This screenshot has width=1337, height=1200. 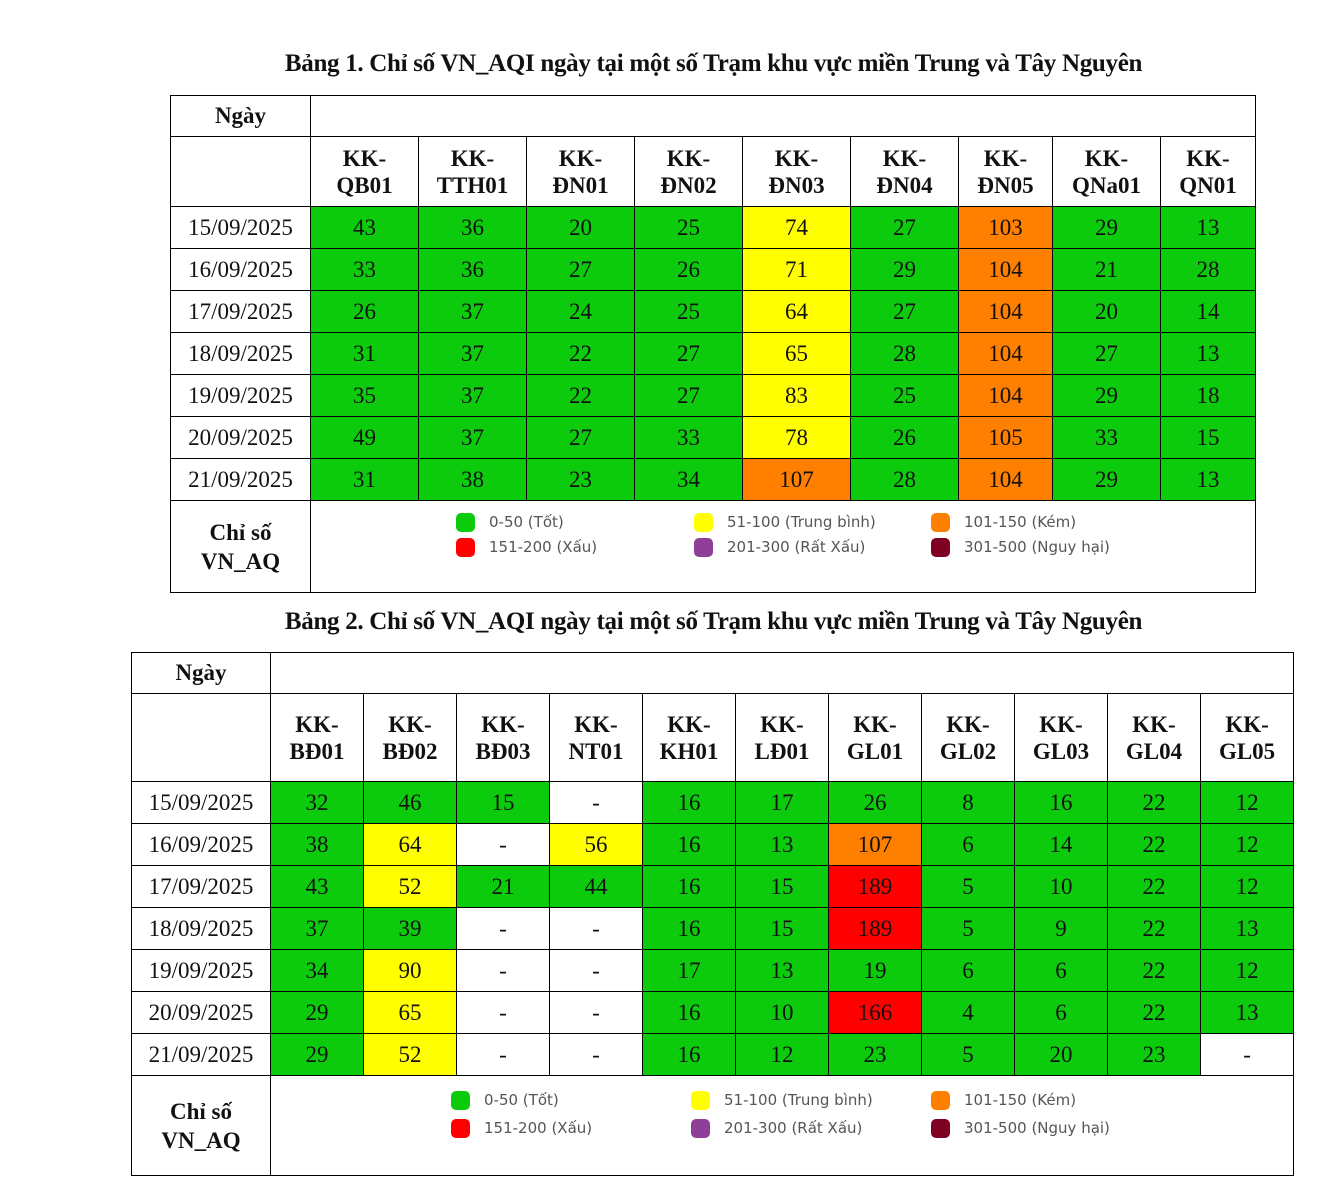 What do you see at coordinates (505, 1100) in the screenshot?
I see `legend-item: 0-50 (Tốt)` at bounding box center [505, 1100].